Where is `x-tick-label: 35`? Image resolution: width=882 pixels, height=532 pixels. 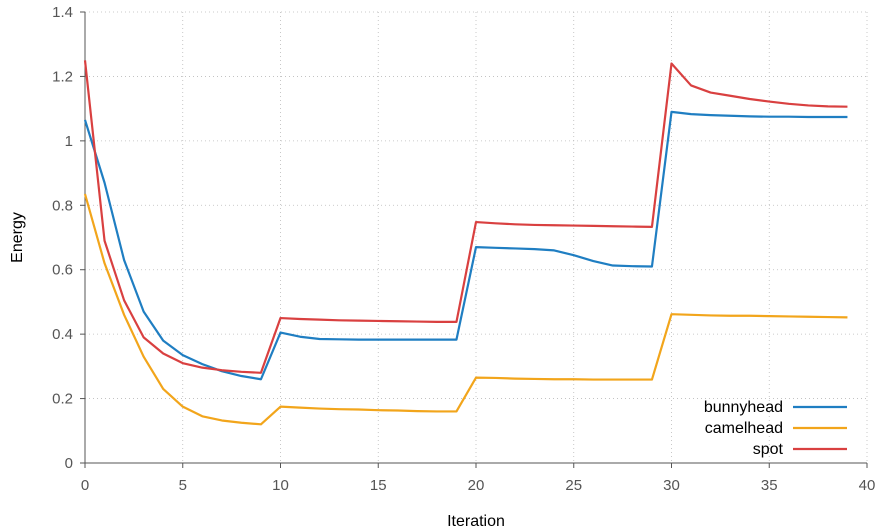 x-tick-label: 35 is located at coordinates (769, 485).